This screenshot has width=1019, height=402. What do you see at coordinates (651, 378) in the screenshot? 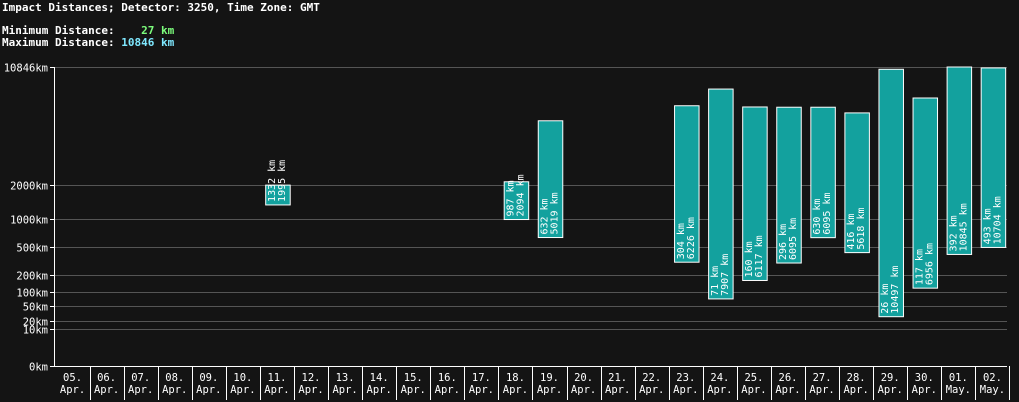
I see `x-tick-day: 22.` at bounding box center [651, 378].